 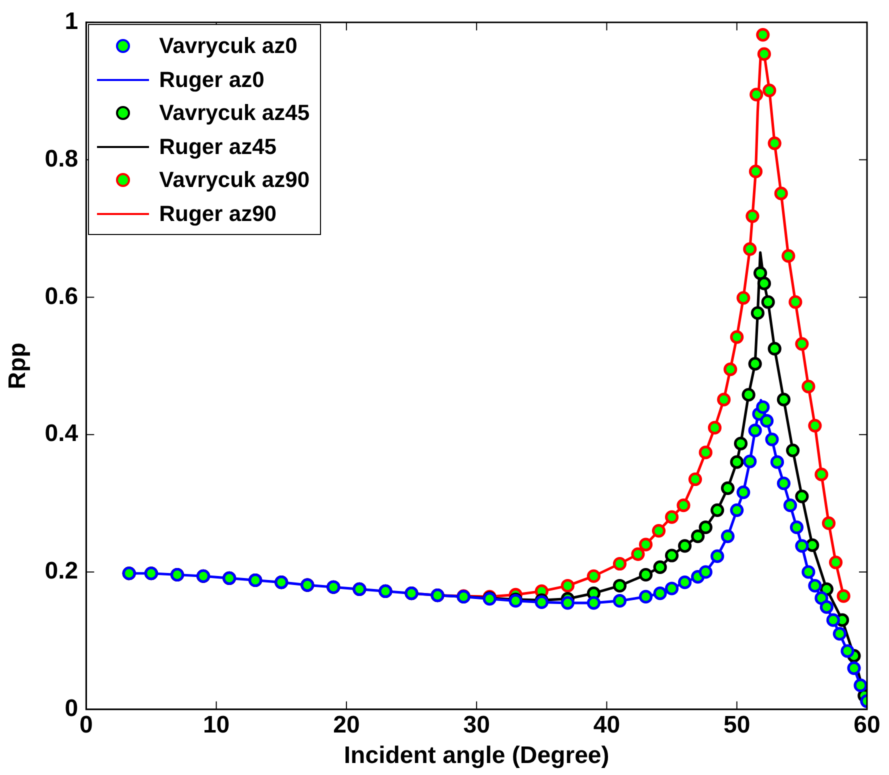 What do you see at coordinates (477, 756) in the screenshot?
I see `x-axis-title: Incident angle (Degree)` at bounding box center [477, 756].